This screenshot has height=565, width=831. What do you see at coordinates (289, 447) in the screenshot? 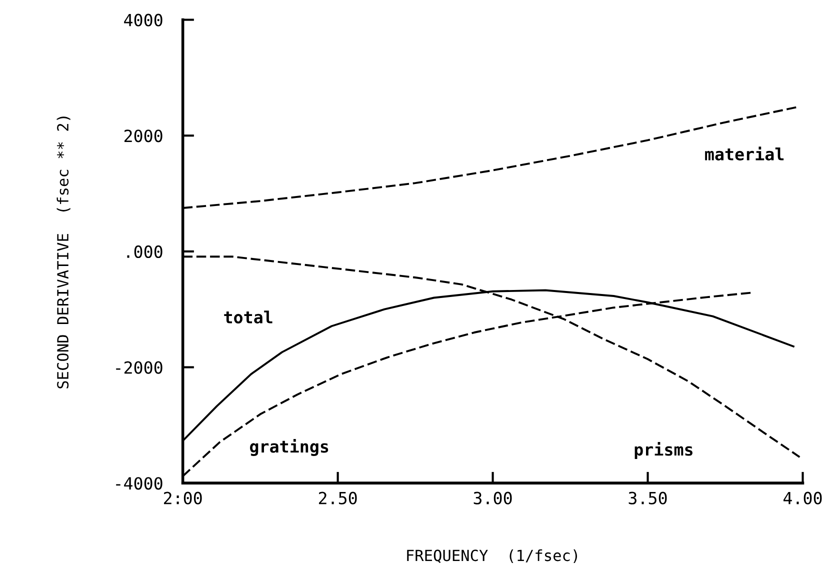
I see `series-label: gratings` at bounding box center [289, 447].